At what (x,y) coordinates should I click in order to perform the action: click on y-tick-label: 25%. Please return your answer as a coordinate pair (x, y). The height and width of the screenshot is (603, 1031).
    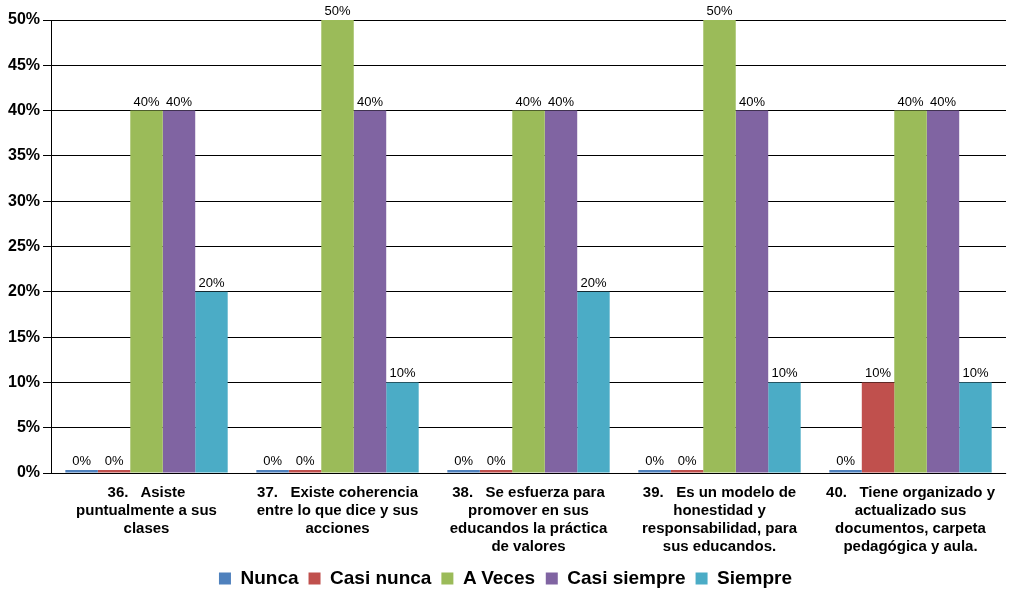
    Looking at the image, I should click on (24, 245).